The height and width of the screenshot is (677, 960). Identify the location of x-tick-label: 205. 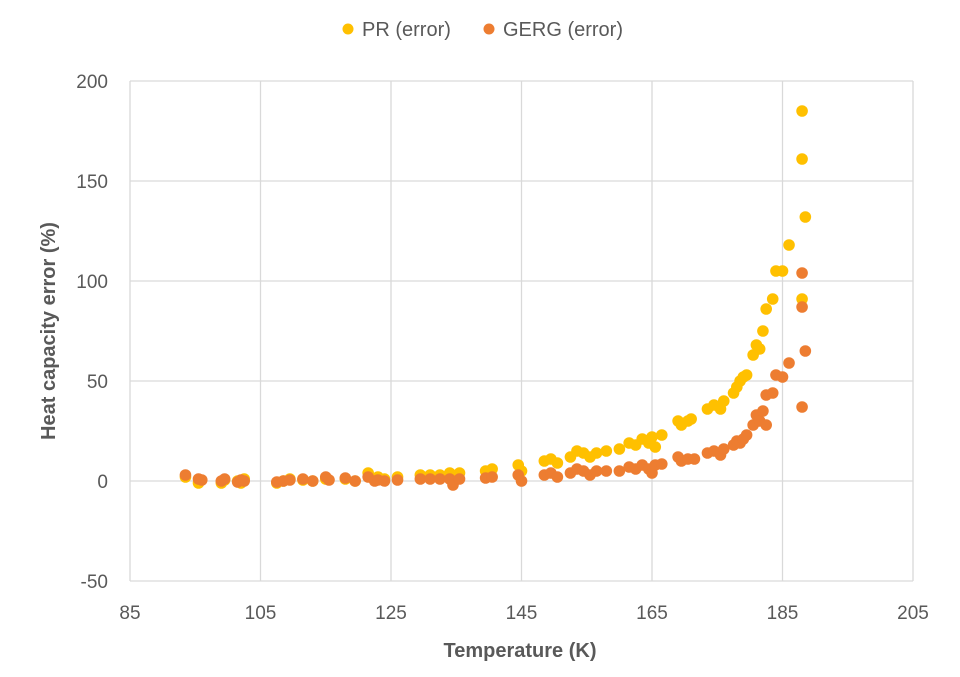
(913, 613).